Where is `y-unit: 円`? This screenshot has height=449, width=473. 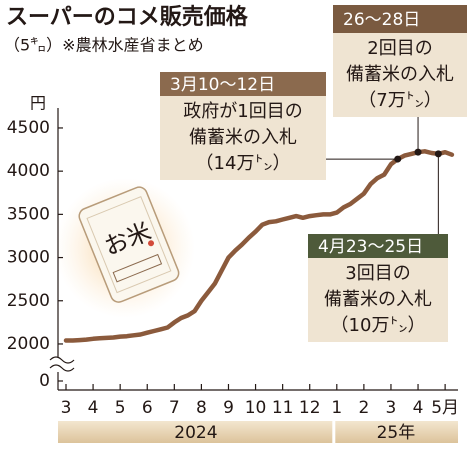 y-unit: 円 is located at coordinates (38, 103).